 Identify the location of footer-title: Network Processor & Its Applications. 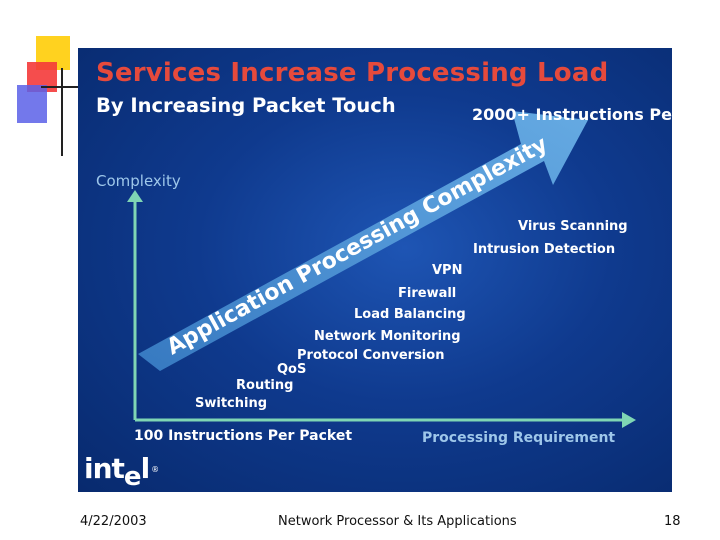
(397, 521).